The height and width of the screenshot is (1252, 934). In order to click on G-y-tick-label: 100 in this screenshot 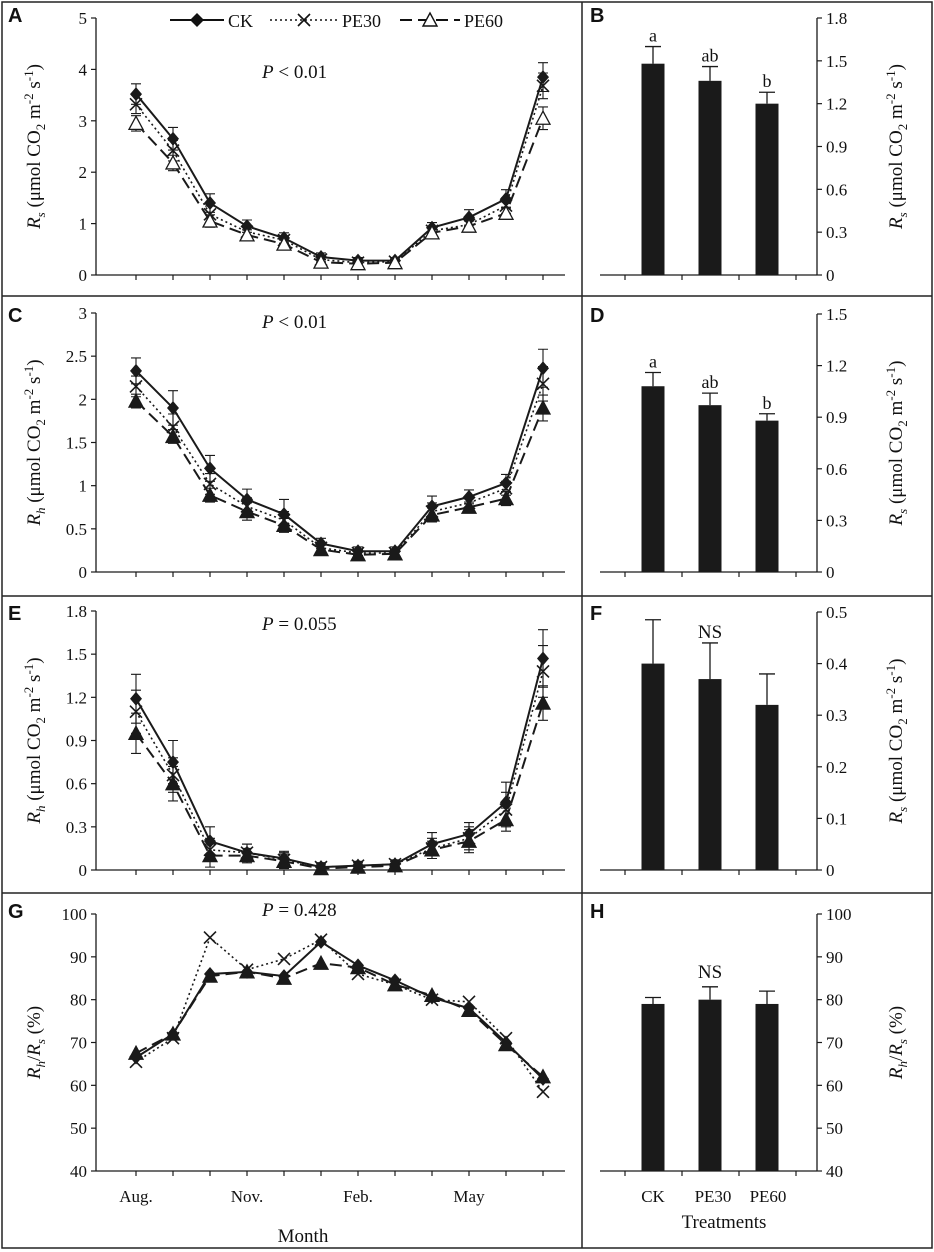, I will do `click(75, 914)`.